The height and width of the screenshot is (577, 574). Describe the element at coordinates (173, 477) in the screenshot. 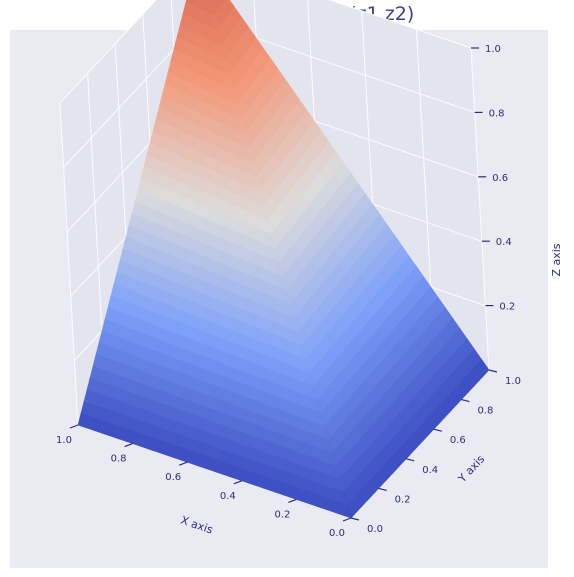

I see `x-tick-label: 0.6` at that location.